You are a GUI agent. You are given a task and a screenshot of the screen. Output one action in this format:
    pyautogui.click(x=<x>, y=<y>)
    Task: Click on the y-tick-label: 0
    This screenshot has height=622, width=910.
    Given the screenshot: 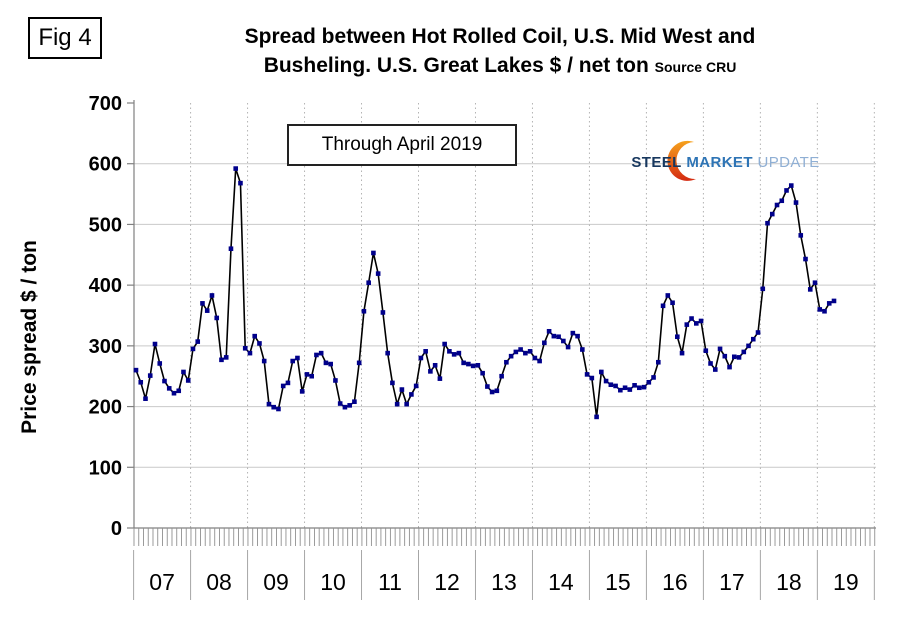 What is the action you would take?
    pyautogui.click(x=116, y=529)
    